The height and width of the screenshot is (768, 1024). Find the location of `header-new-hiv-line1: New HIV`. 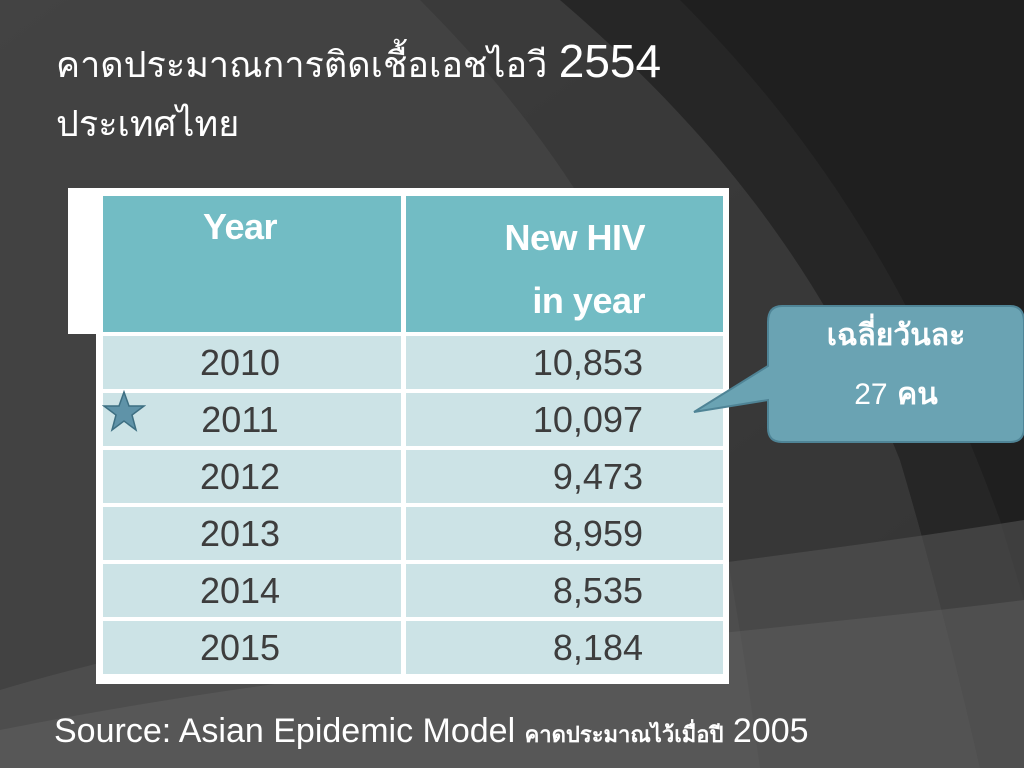

header-new-hiv-line1: New HIV is located at coordinates (574, 237).